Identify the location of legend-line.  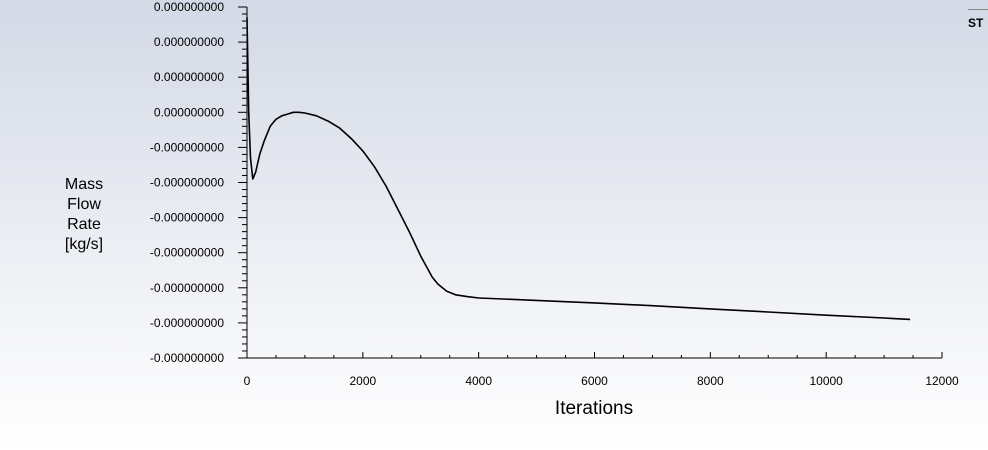
(978, 9).